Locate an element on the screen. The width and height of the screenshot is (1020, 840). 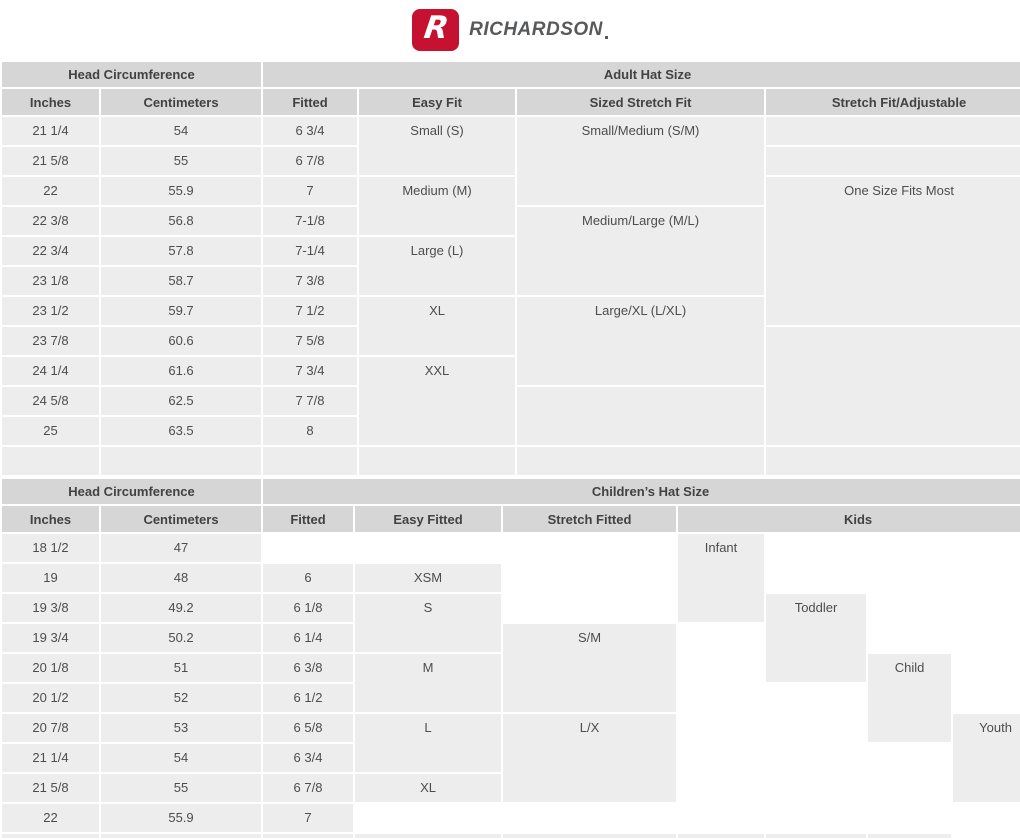
table-cell: 6 7/8 is located at coordinates (310, 161).